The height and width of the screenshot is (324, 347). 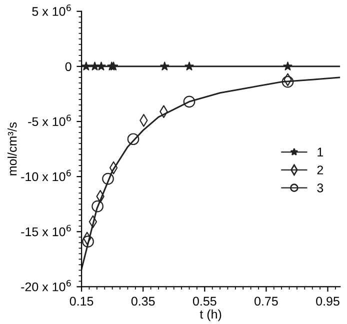 I want to click on x-axis-title: t (h), so click(x=211, y=316).